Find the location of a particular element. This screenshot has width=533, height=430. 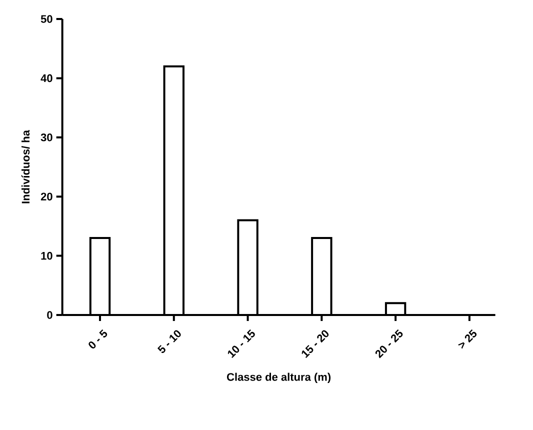

x-tick-label: 0 - 5 is located at coordinates (98, 338).